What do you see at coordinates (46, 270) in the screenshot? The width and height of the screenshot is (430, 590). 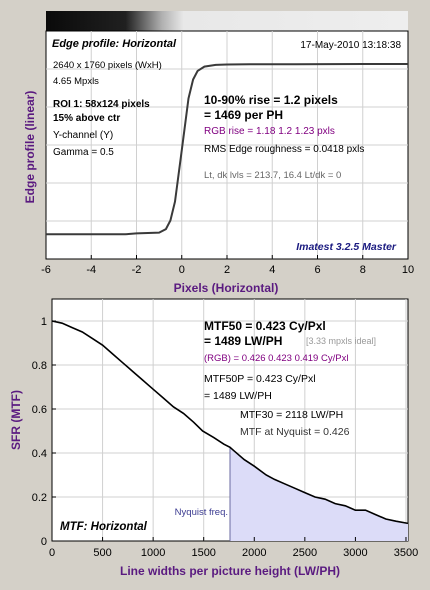 I see `edge-x-tick-label: -6` at bounding box center [46, 270].